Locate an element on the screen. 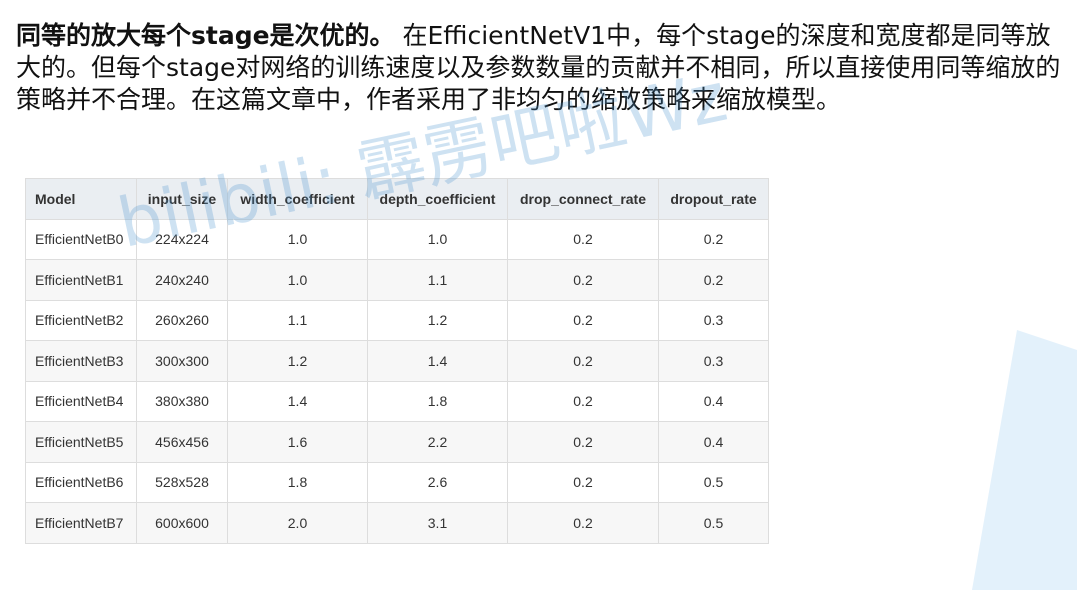 Image resolution: width=1077 pixels, height=590 pixels. cell-depth-coefficient: 1.2 is located at coordinates (437, 320).